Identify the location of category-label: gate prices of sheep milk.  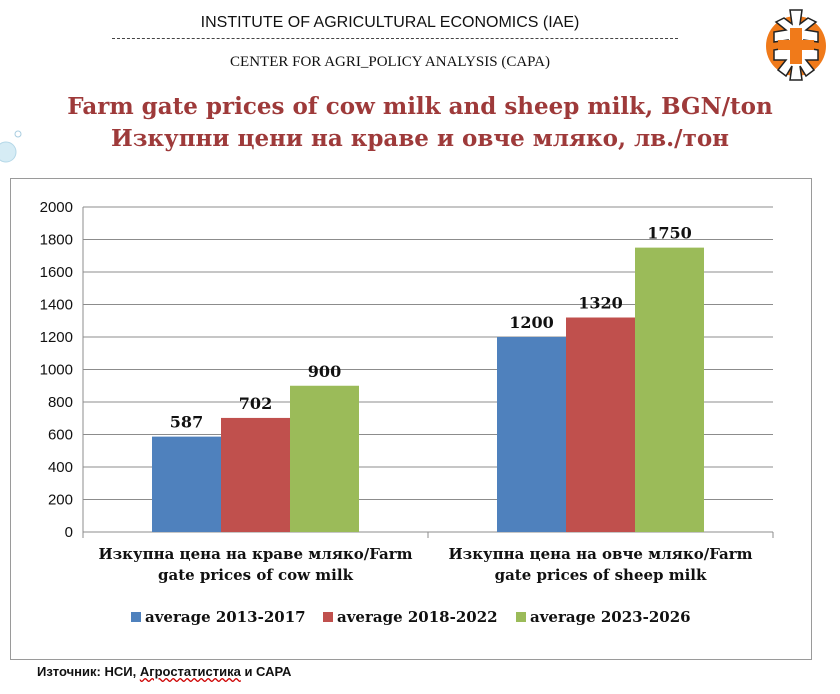
(601, 575).